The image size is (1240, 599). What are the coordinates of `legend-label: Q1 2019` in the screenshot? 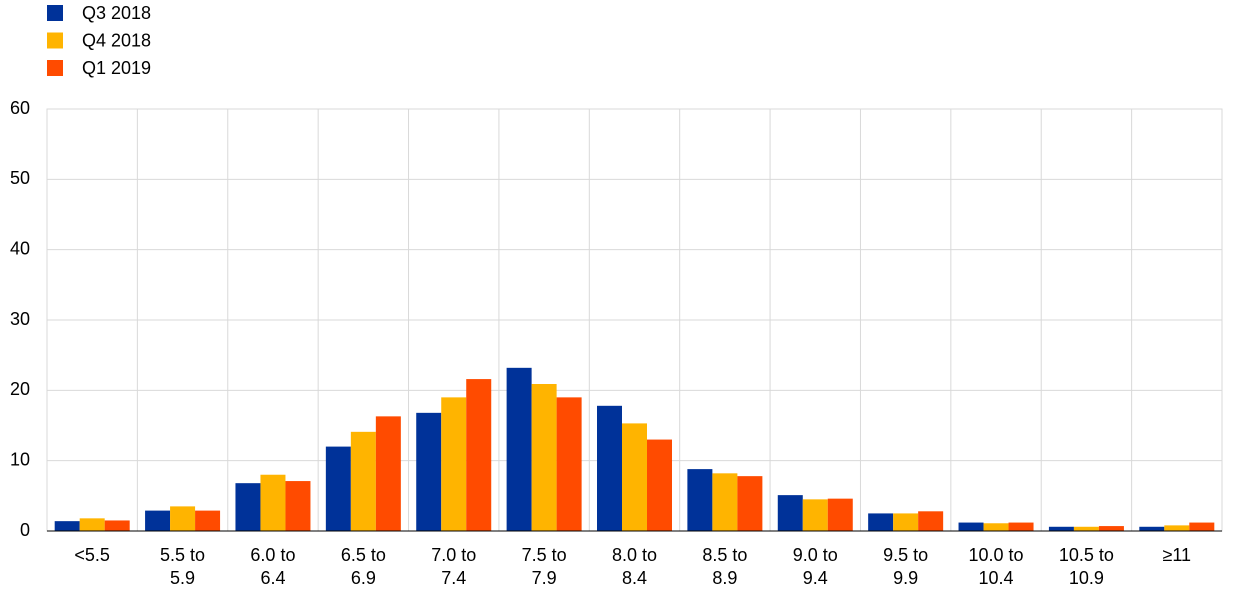 It's located at (116, 68).